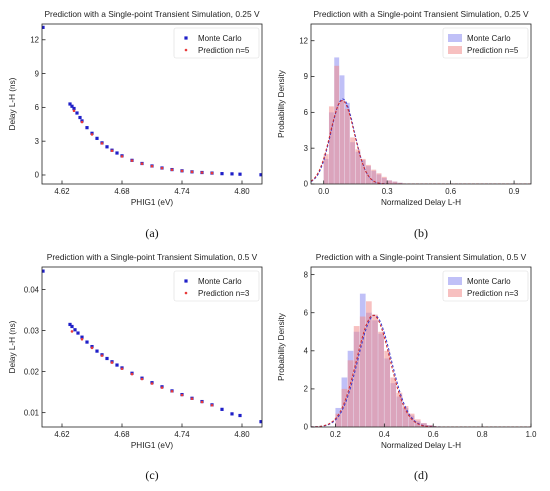  Describe the element at coordinates (306, 427) in the screenshot. I see `y-tick-label: 0` at that location.